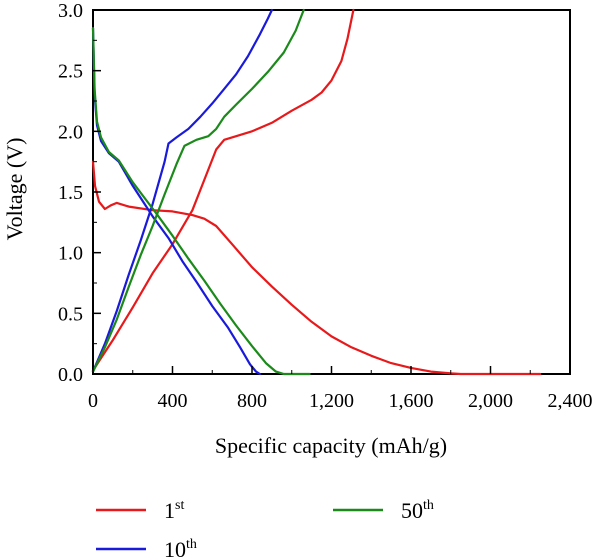  What do you see at coordinates (173, 401) in the screenshot?
I see `x-tick-label: 400` at bounding box center [173, 401].